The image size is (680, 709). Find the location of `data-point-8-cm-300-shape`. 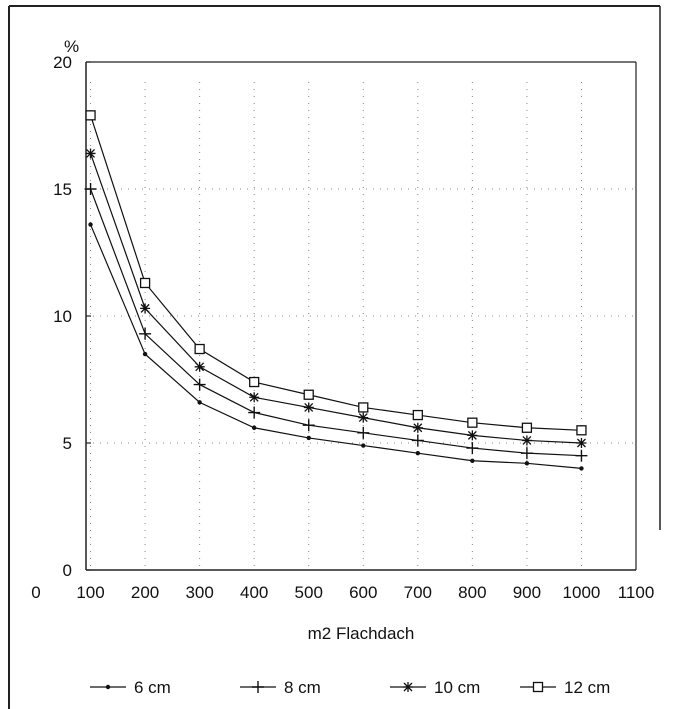

data-point-8-cm-300-shape is located at coordinates (199, 384).